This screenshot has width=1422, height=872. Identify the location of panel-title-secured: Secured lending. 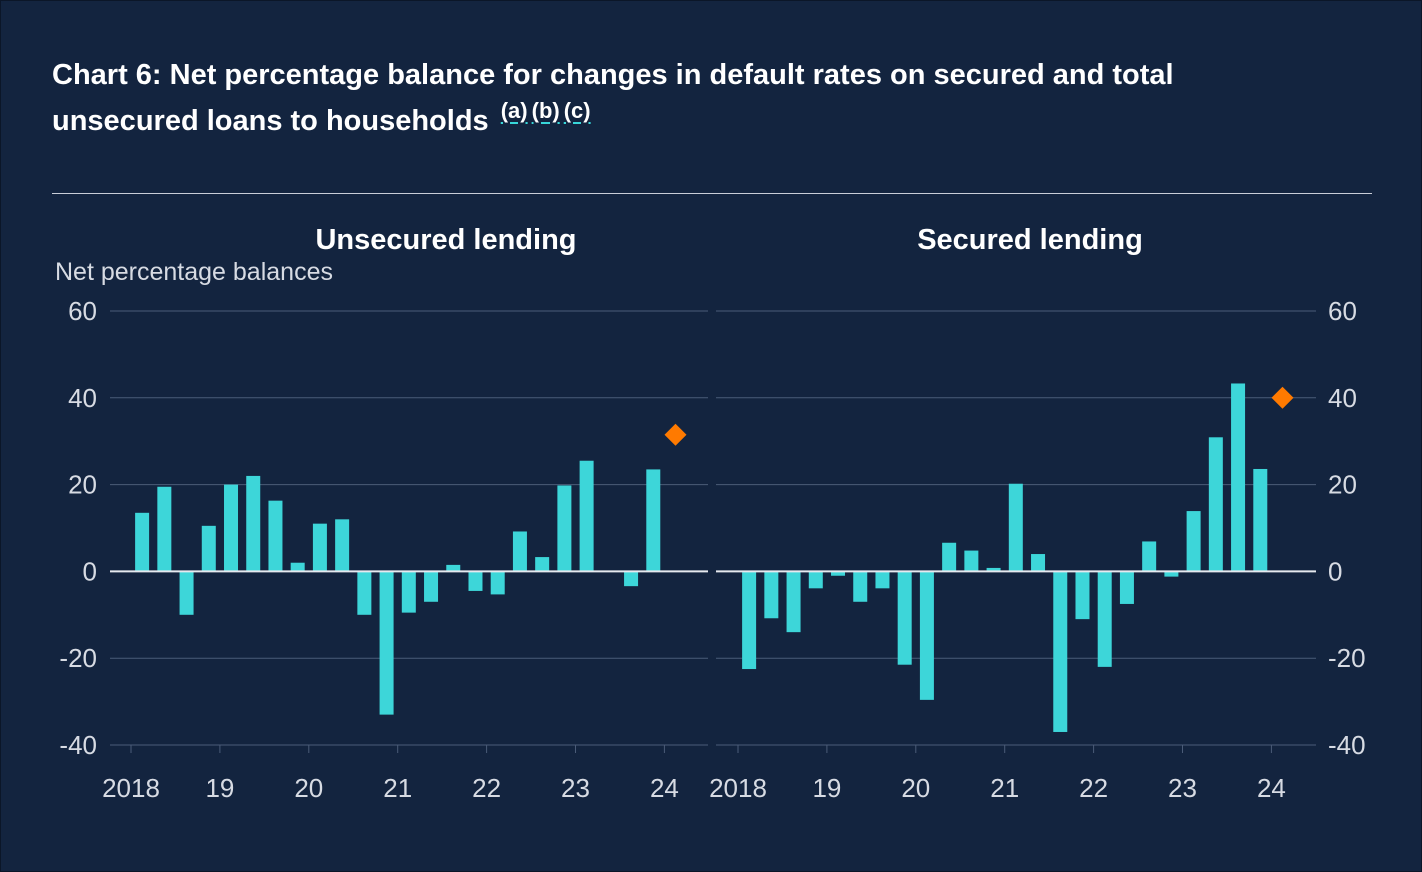
(1030, 240).